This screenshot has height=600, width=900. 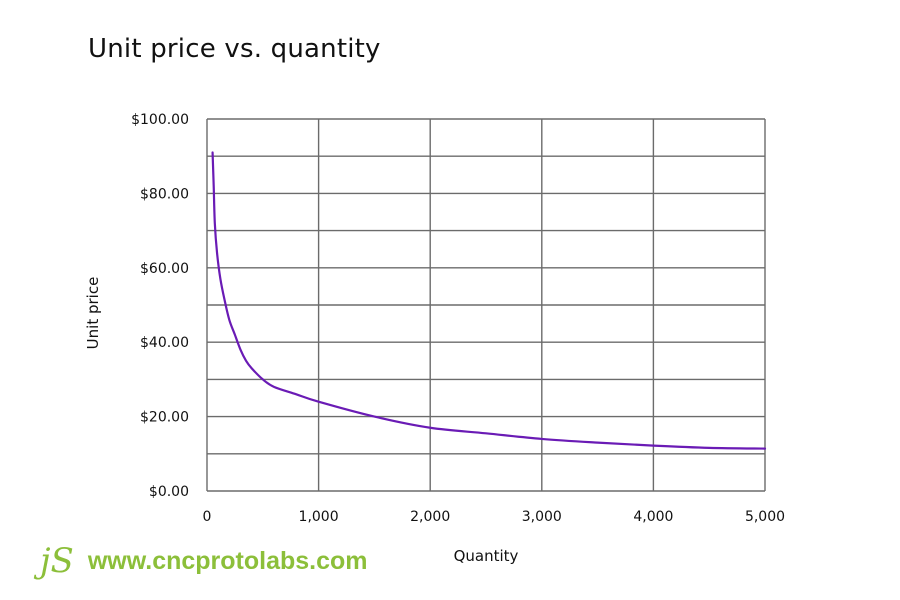 I want to click on watermark: jS www.cncprotolabs.com, so click(x=204, y=561).